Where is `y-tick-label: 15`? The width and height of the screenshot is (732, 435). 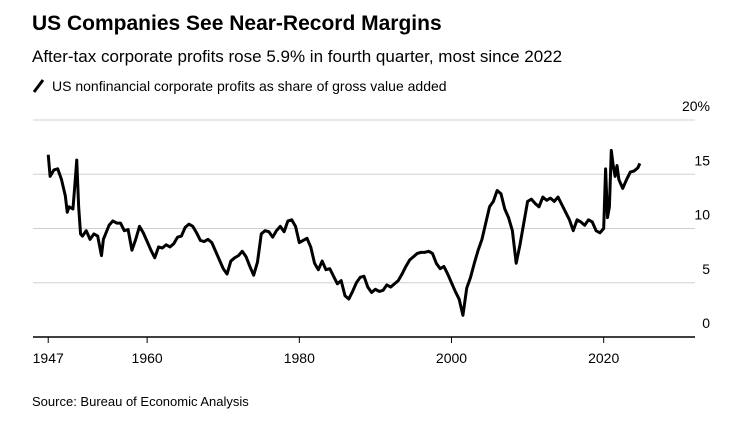 y-tick-label: 15 is located at coordinates (702, 160).